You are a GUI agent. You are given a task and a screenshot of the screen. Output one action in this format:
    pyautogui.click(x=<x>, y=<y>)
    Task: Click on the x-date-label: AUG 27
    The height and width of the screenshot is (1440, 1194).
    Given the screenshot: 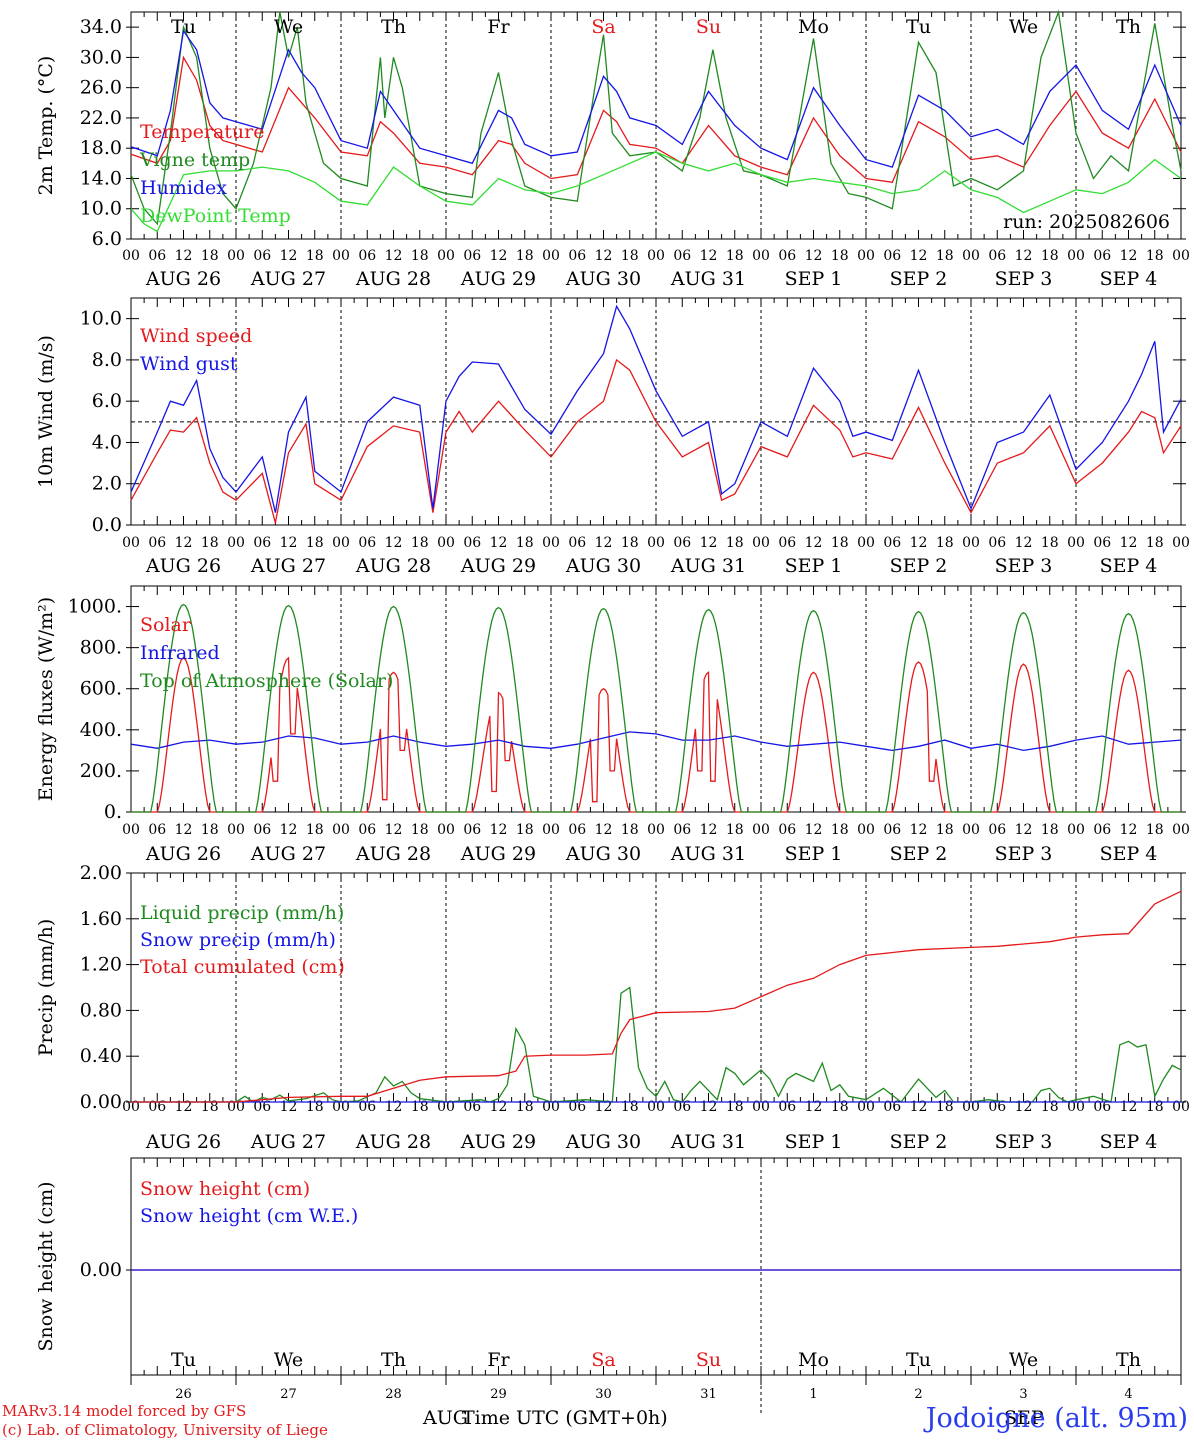 What is the action you would take?
    pyautogui.click(x=288, y=854)
    